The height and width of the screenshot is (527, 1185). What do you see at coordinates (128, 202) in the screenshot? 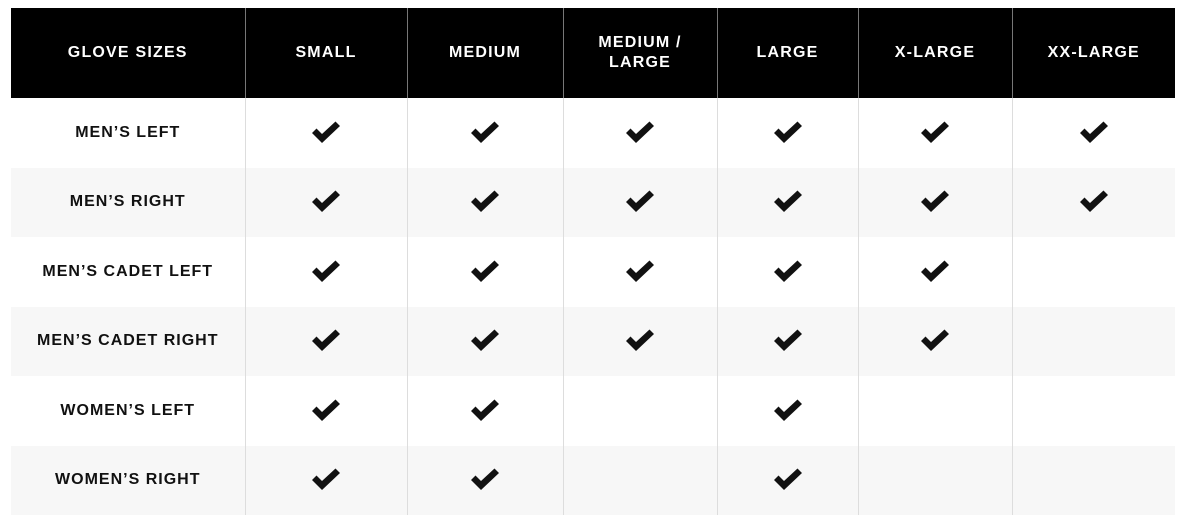
I see `row-label: MEN’S RIGHT` at bounding box center [128, 202].